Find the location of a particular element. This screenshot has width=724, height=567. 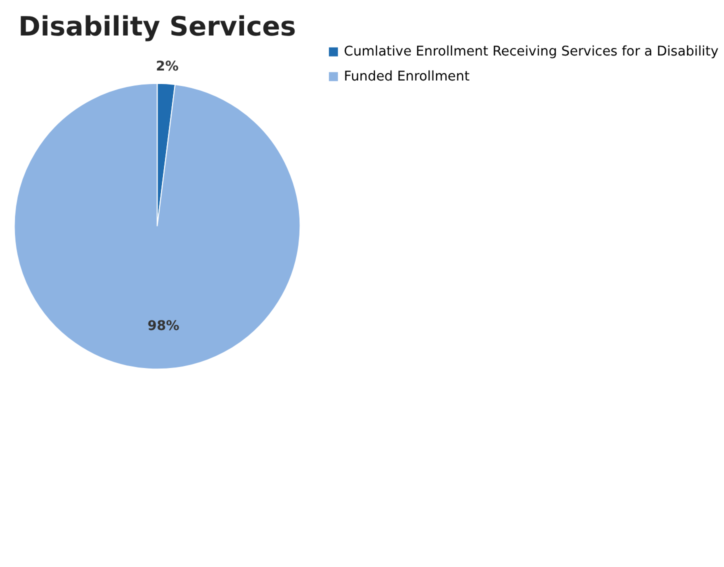

legend-label: Cumlative Enrollment Receiving Services for a Disability is located at coordinates (531, 52).